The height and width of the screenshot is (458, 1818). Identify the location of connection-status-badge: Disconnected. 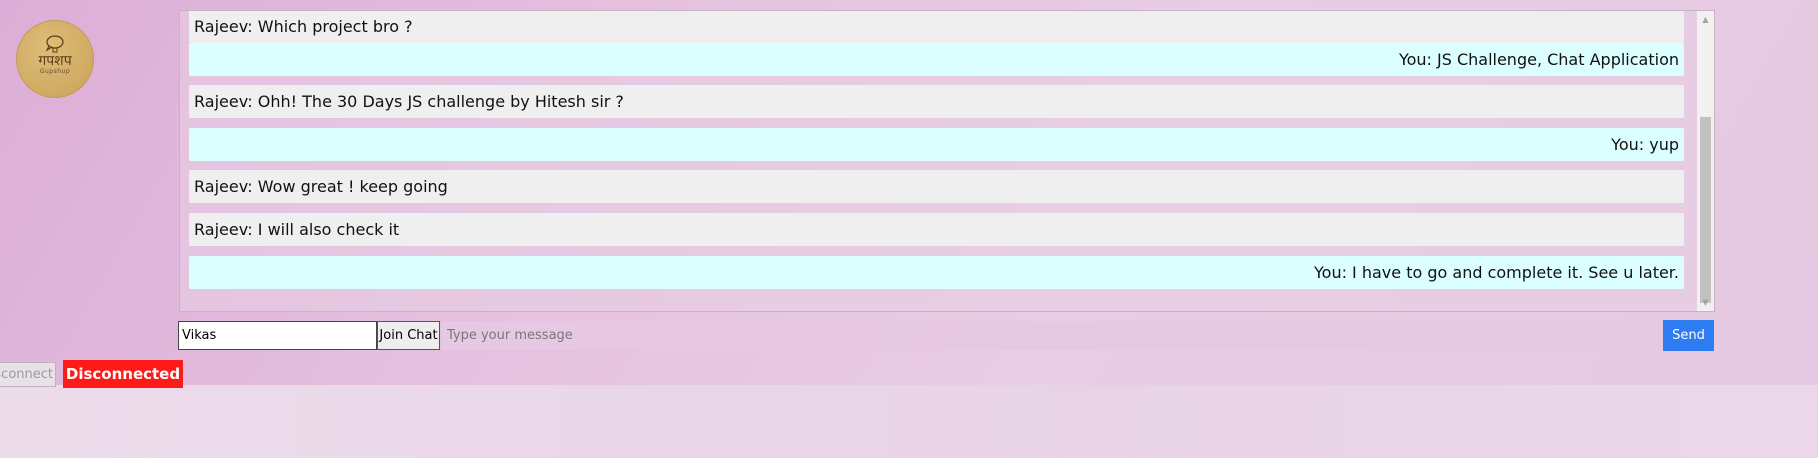
(123, 374).